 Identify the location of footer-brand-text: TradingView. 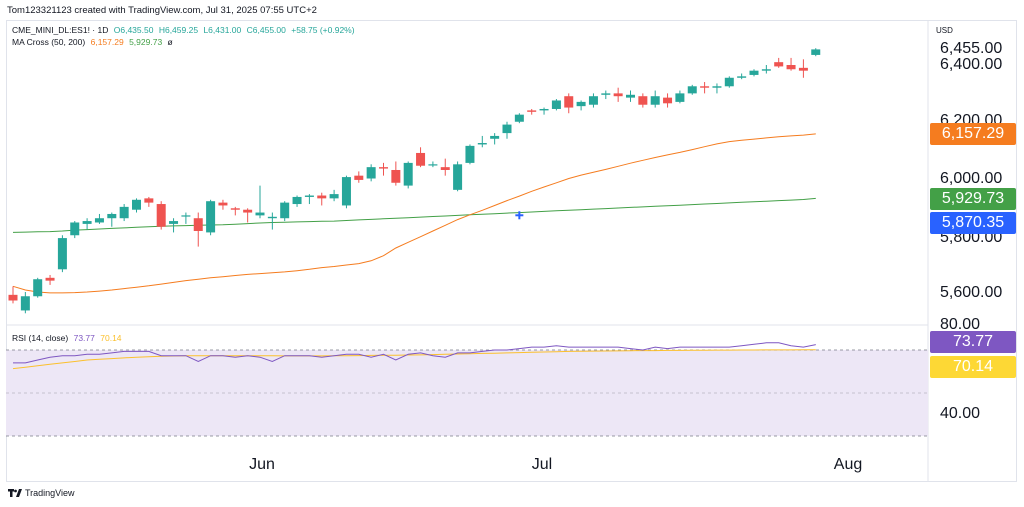
(50, 493).